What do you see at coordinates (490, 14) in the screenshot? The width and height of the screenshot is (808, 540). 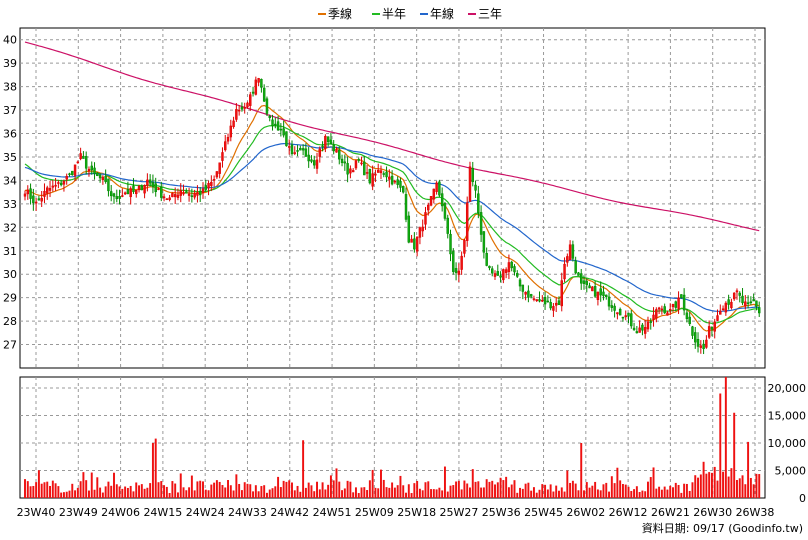 I see `legend-label: 三年` at bounding box center [490, 14].